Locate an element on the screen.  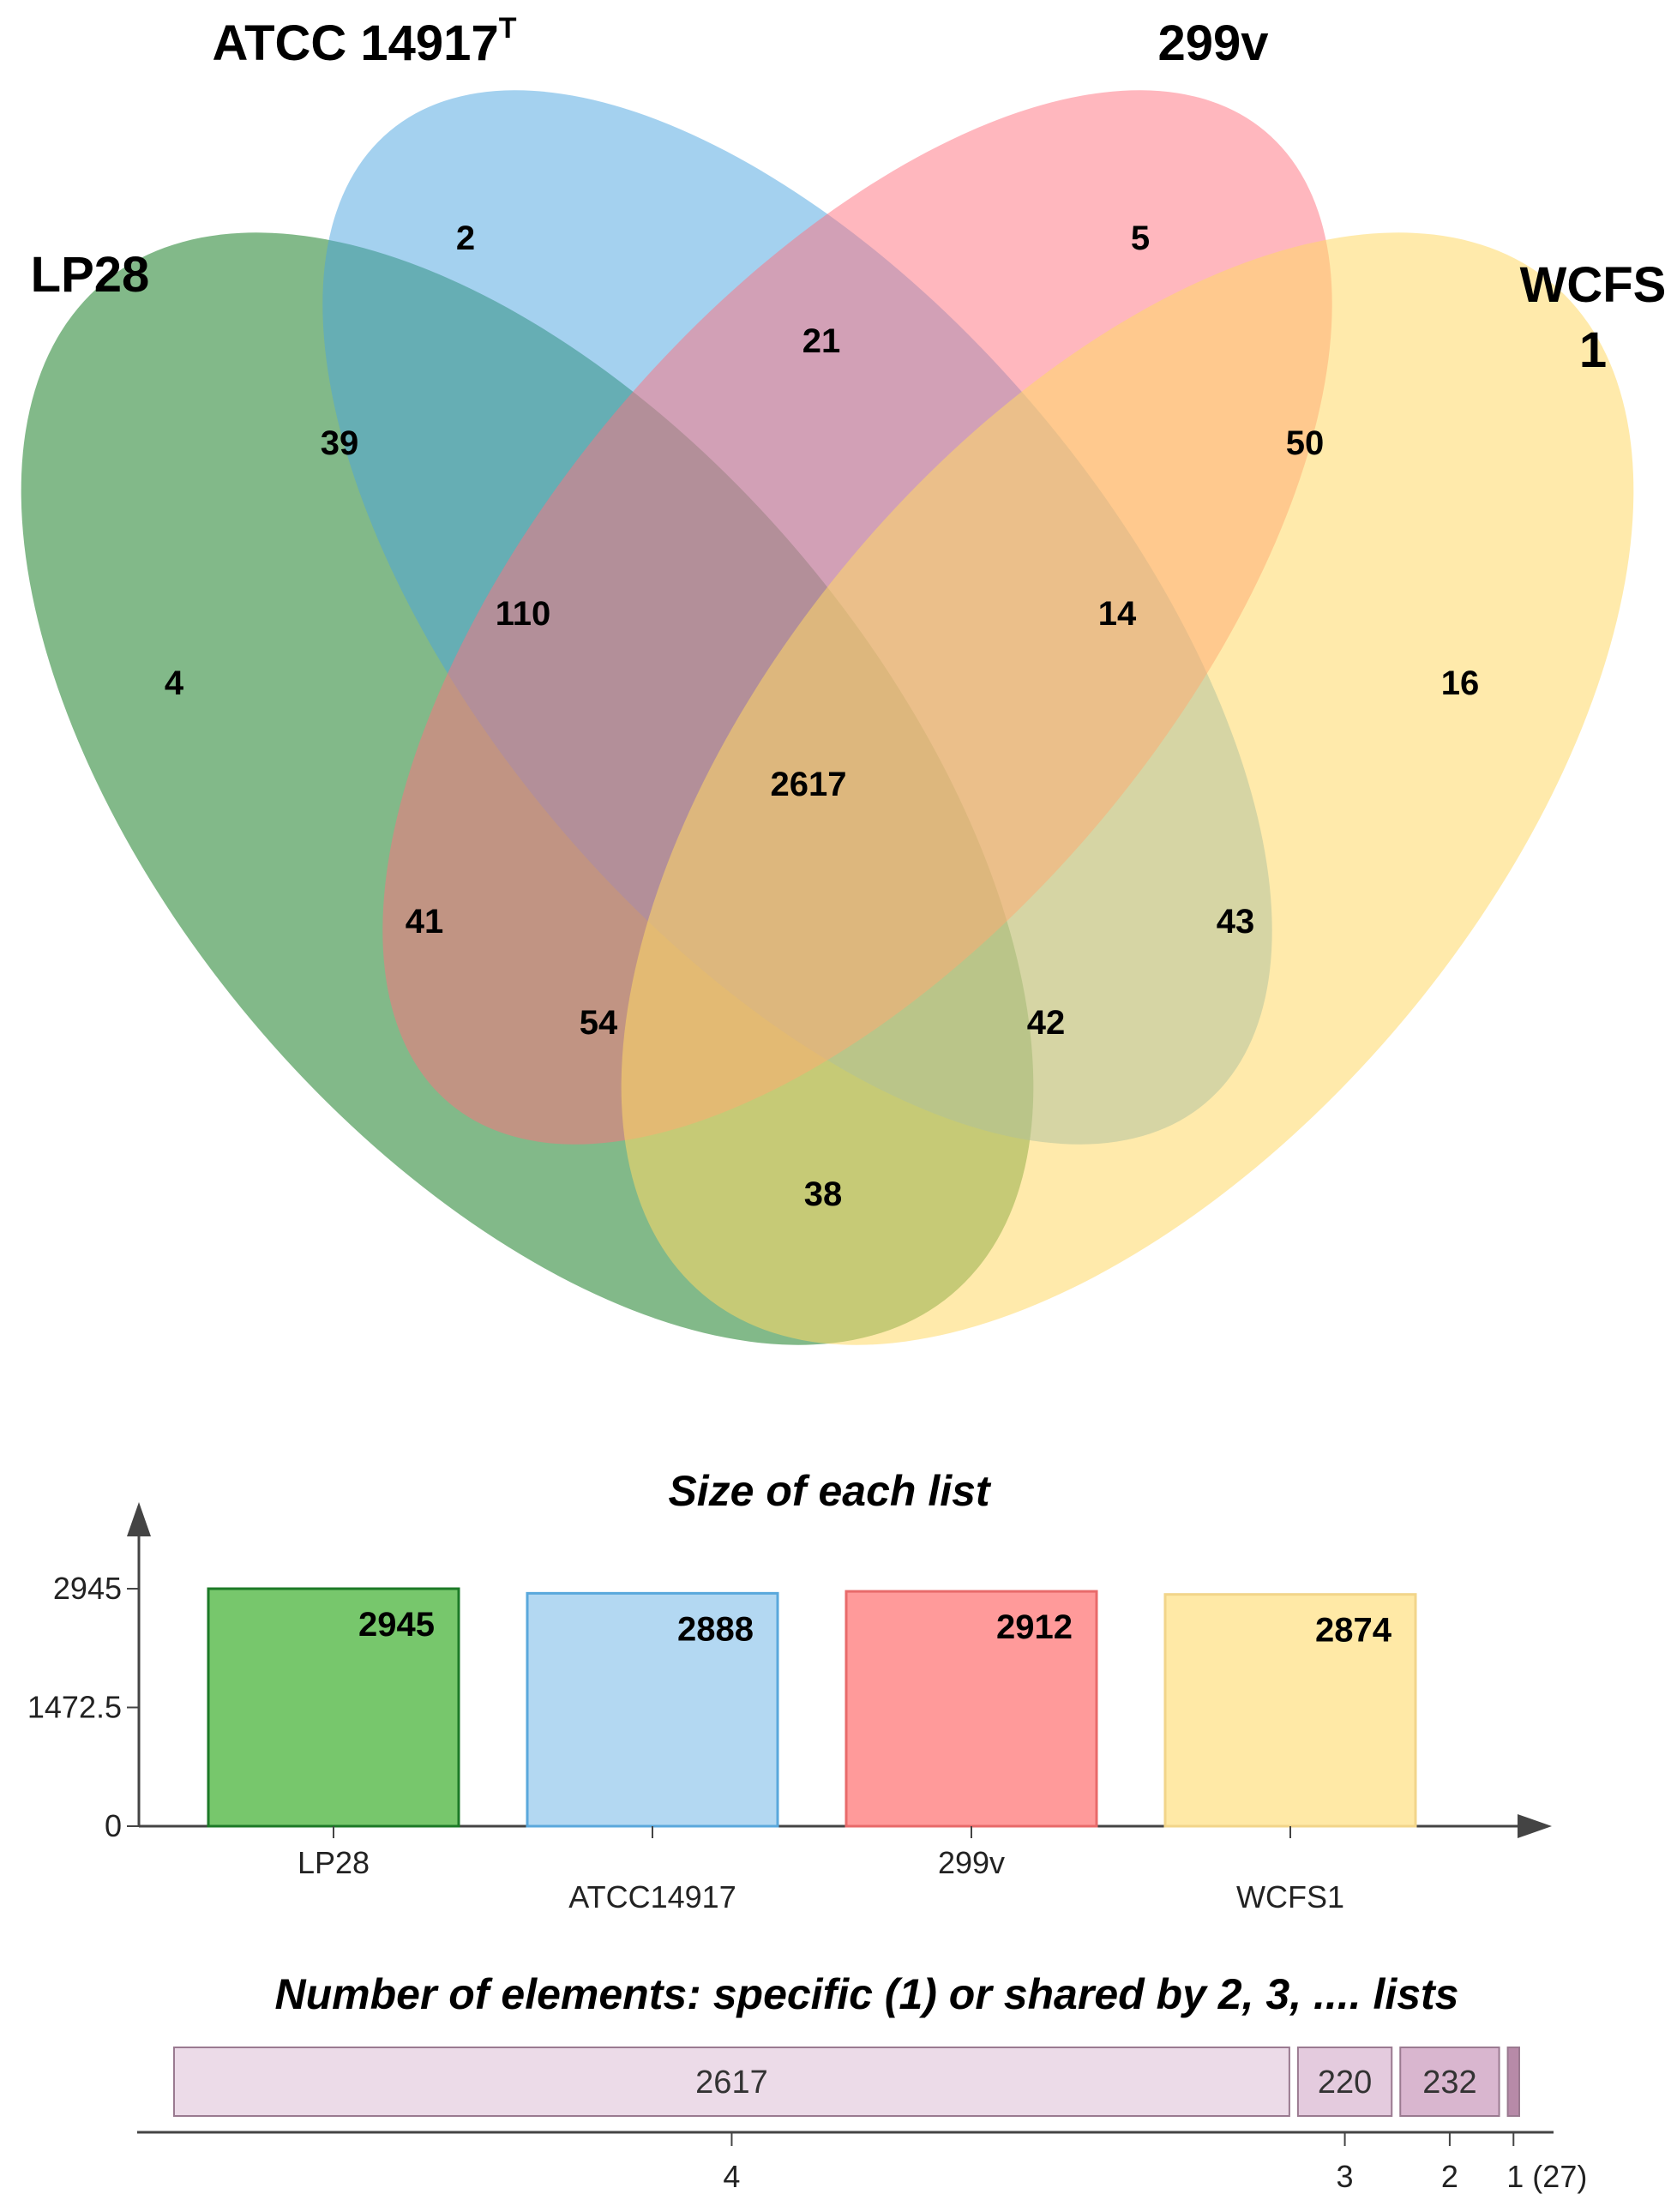
region-lp28-299v-wcfs1: 54 is located at coordinates (599, 1023).